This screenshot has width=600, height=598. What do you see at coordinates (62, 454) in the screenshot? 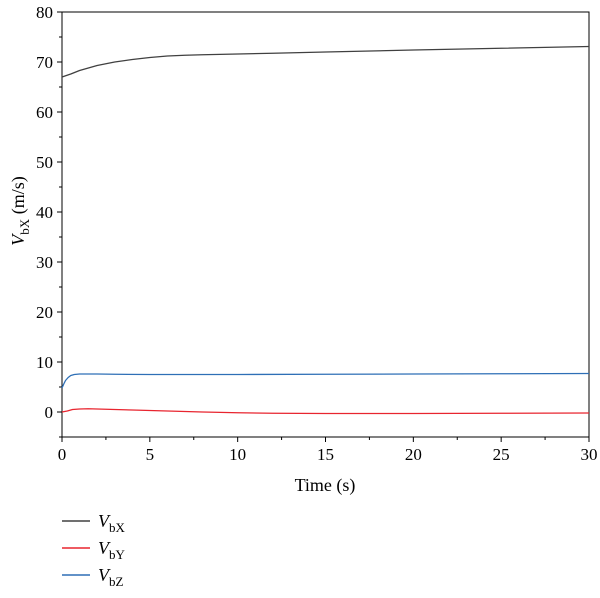
I see `x-tick-label: 0` at bounding box center [62, 454].